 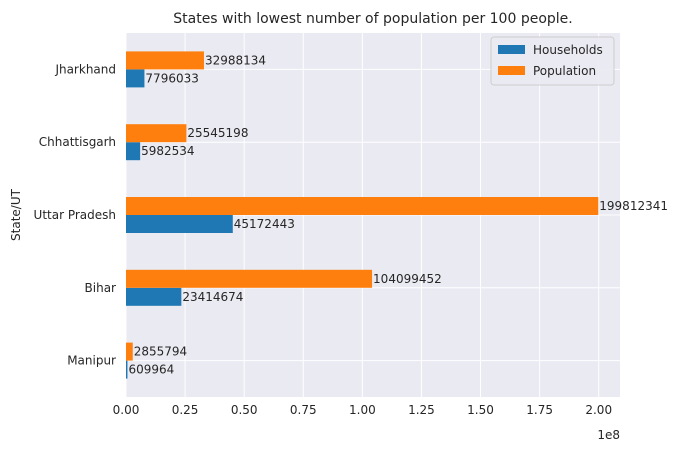 I want to click on y-tick-label: Manipur, so click(x=91, y=361).